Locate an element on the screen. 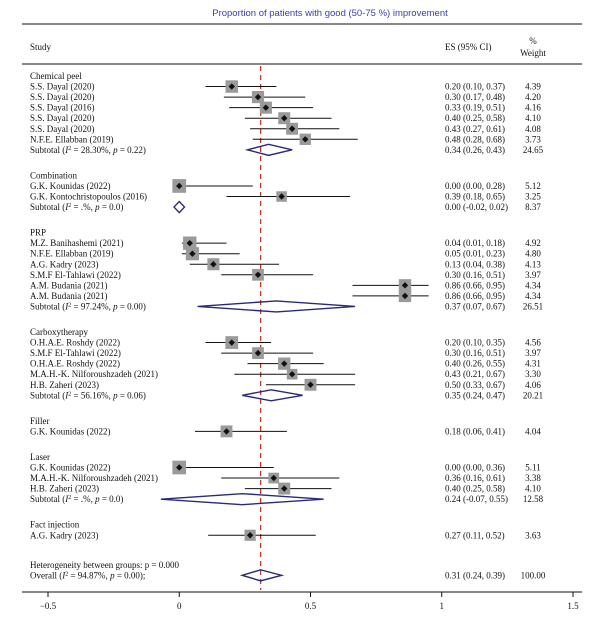 The height and width of the screenshot is (634, 600). overall-label-stats: = 94.87%, is located at coordinates (89, 575).